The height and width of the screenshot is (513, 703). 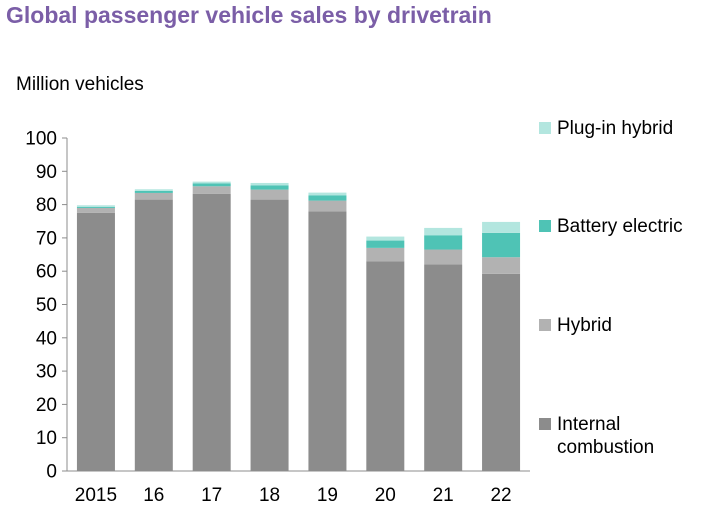 I want to click on bar-segment-plug-in-hybrid-2015, so click(x=95, y=206).